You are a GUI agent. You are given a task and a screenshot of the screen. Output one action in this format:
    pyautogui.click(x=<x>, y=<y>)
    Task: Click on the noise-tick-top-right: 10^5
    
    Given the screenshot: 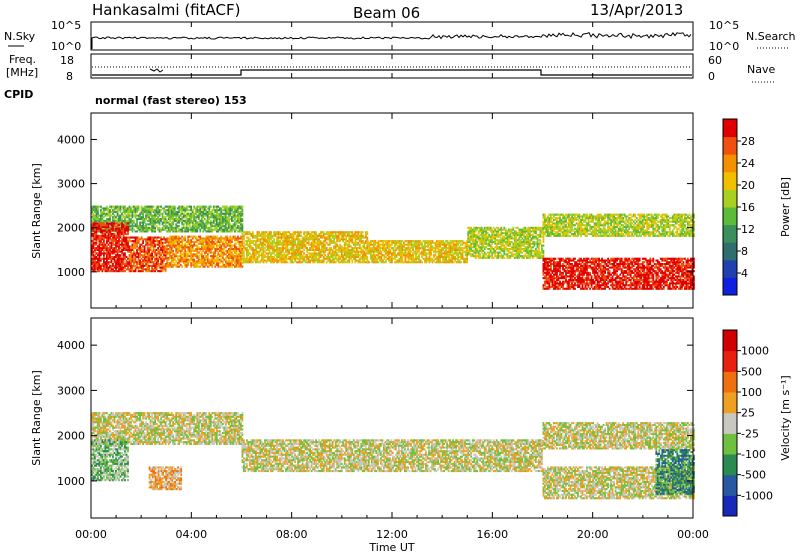 What is the action you would take?
    pyautogui.click(x=724, y=25)
    